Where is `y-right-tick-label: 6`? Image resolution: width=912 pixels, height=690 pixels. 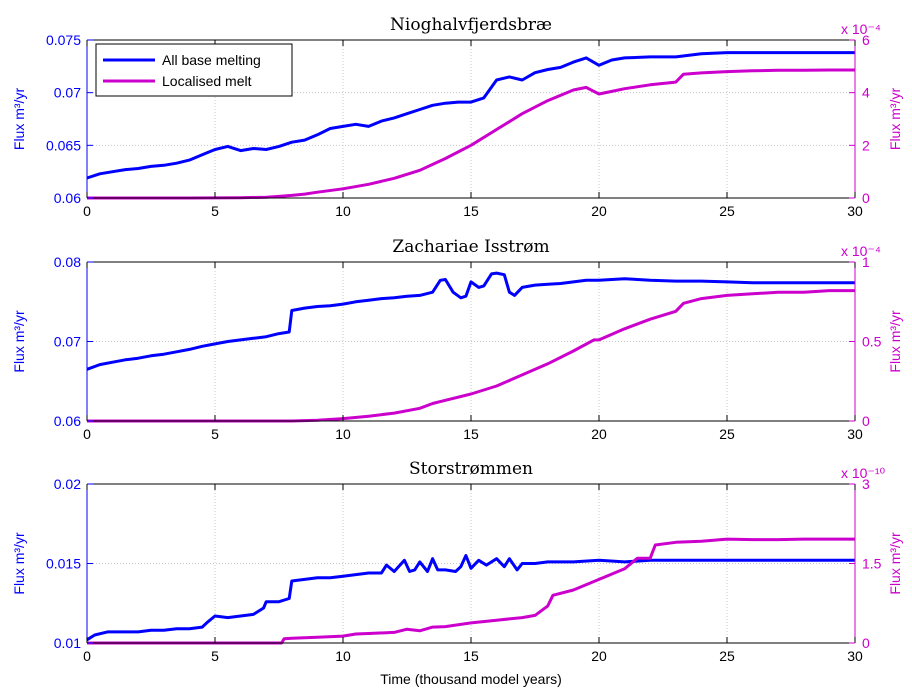 y-right-tick-label: 6 is located at coordinates (866, 40).